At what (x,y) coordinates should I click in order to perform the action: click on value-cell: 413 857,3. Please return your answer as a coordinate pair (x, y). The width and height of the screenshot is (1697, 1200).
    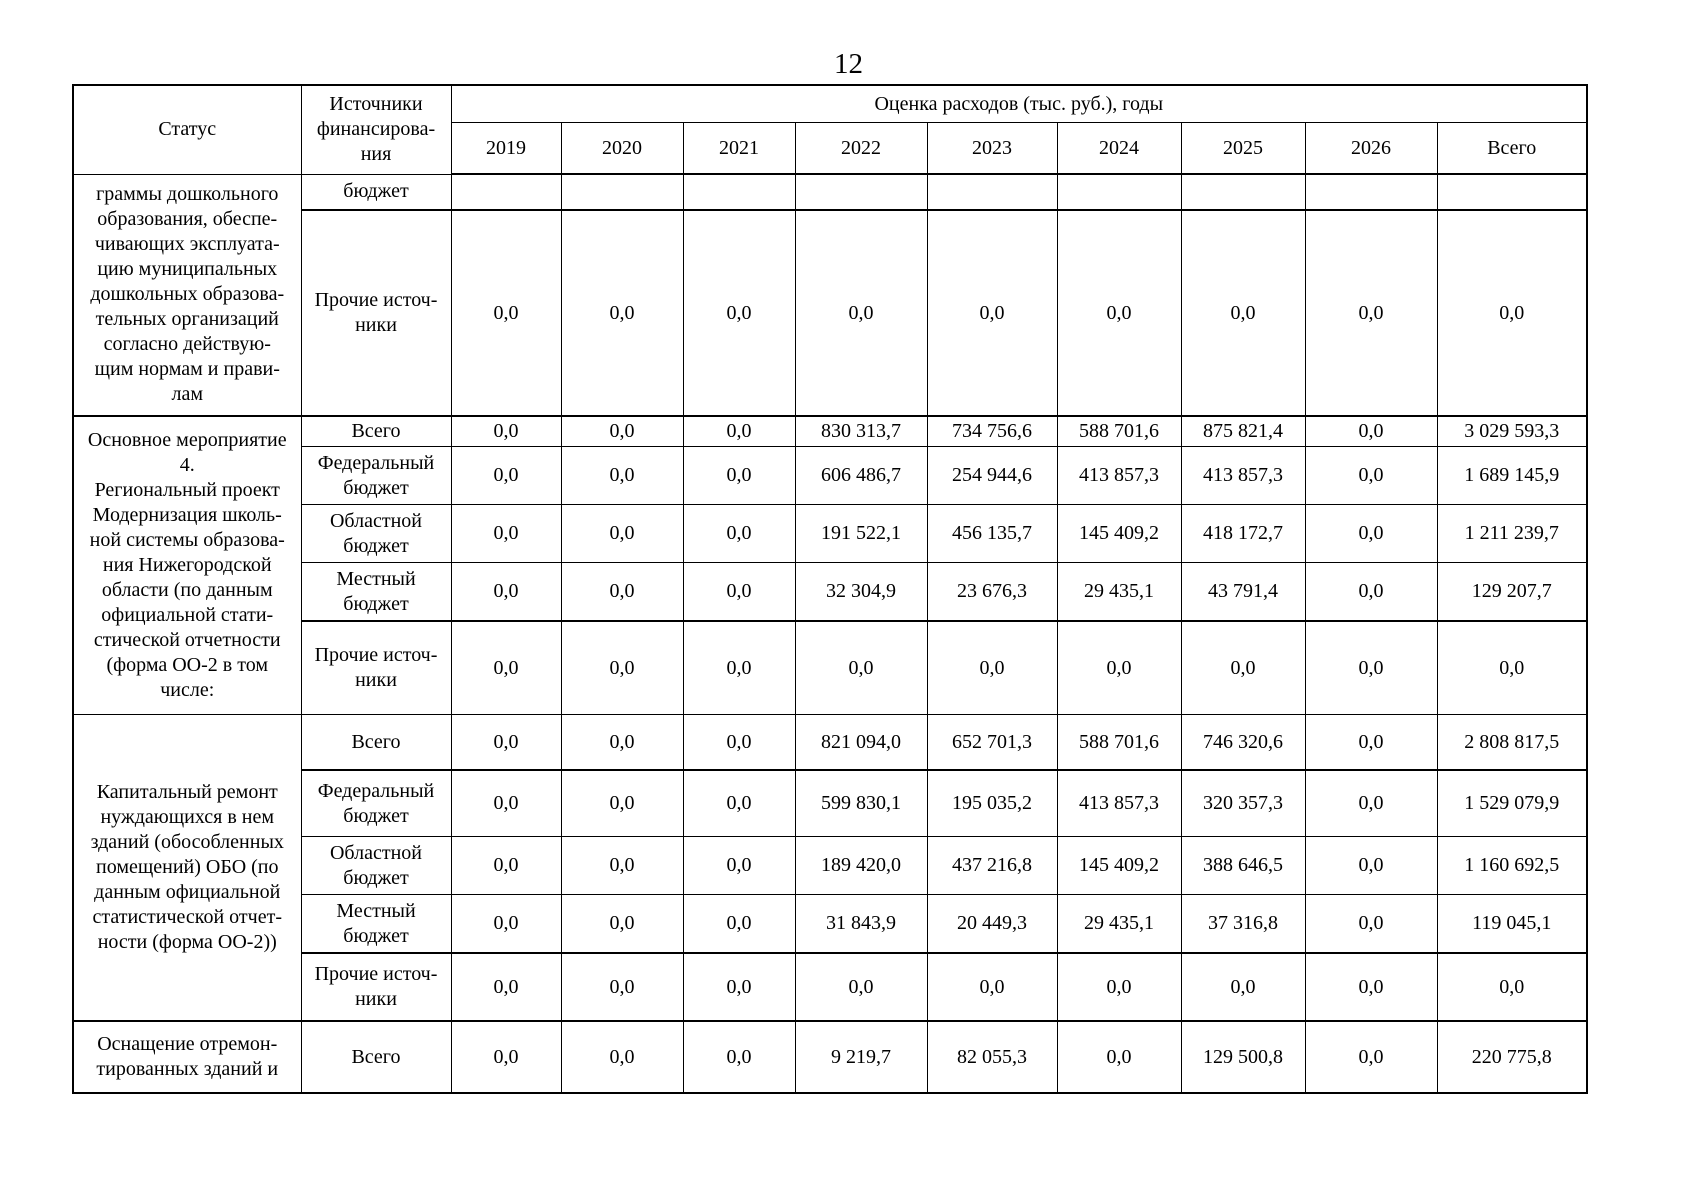
    Looking at the image, I should click on (1119, 475).